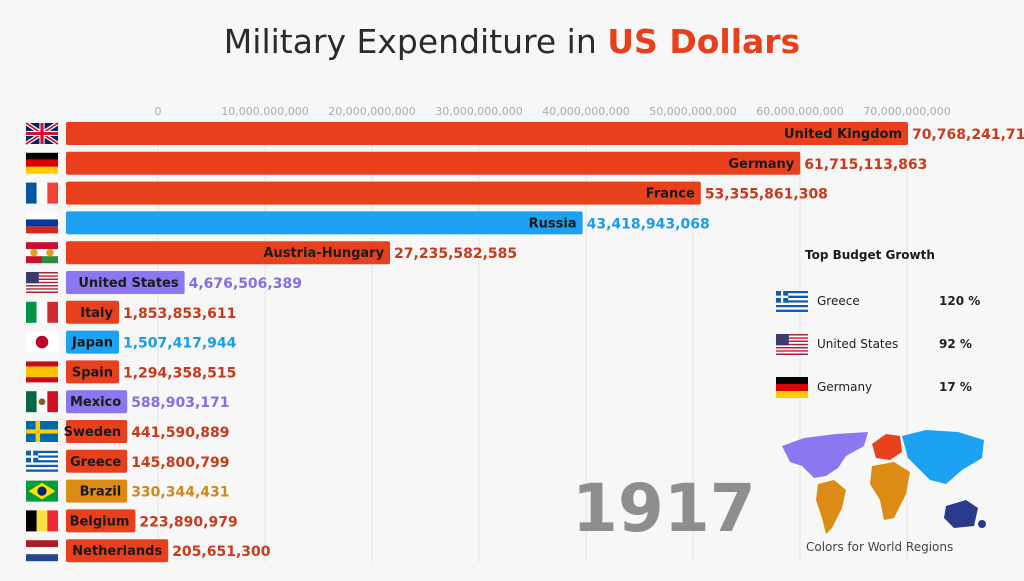 This screenshot has height=581, width=1024. I want to click on bar-country-label: United Kingdom, so click(843, 134).